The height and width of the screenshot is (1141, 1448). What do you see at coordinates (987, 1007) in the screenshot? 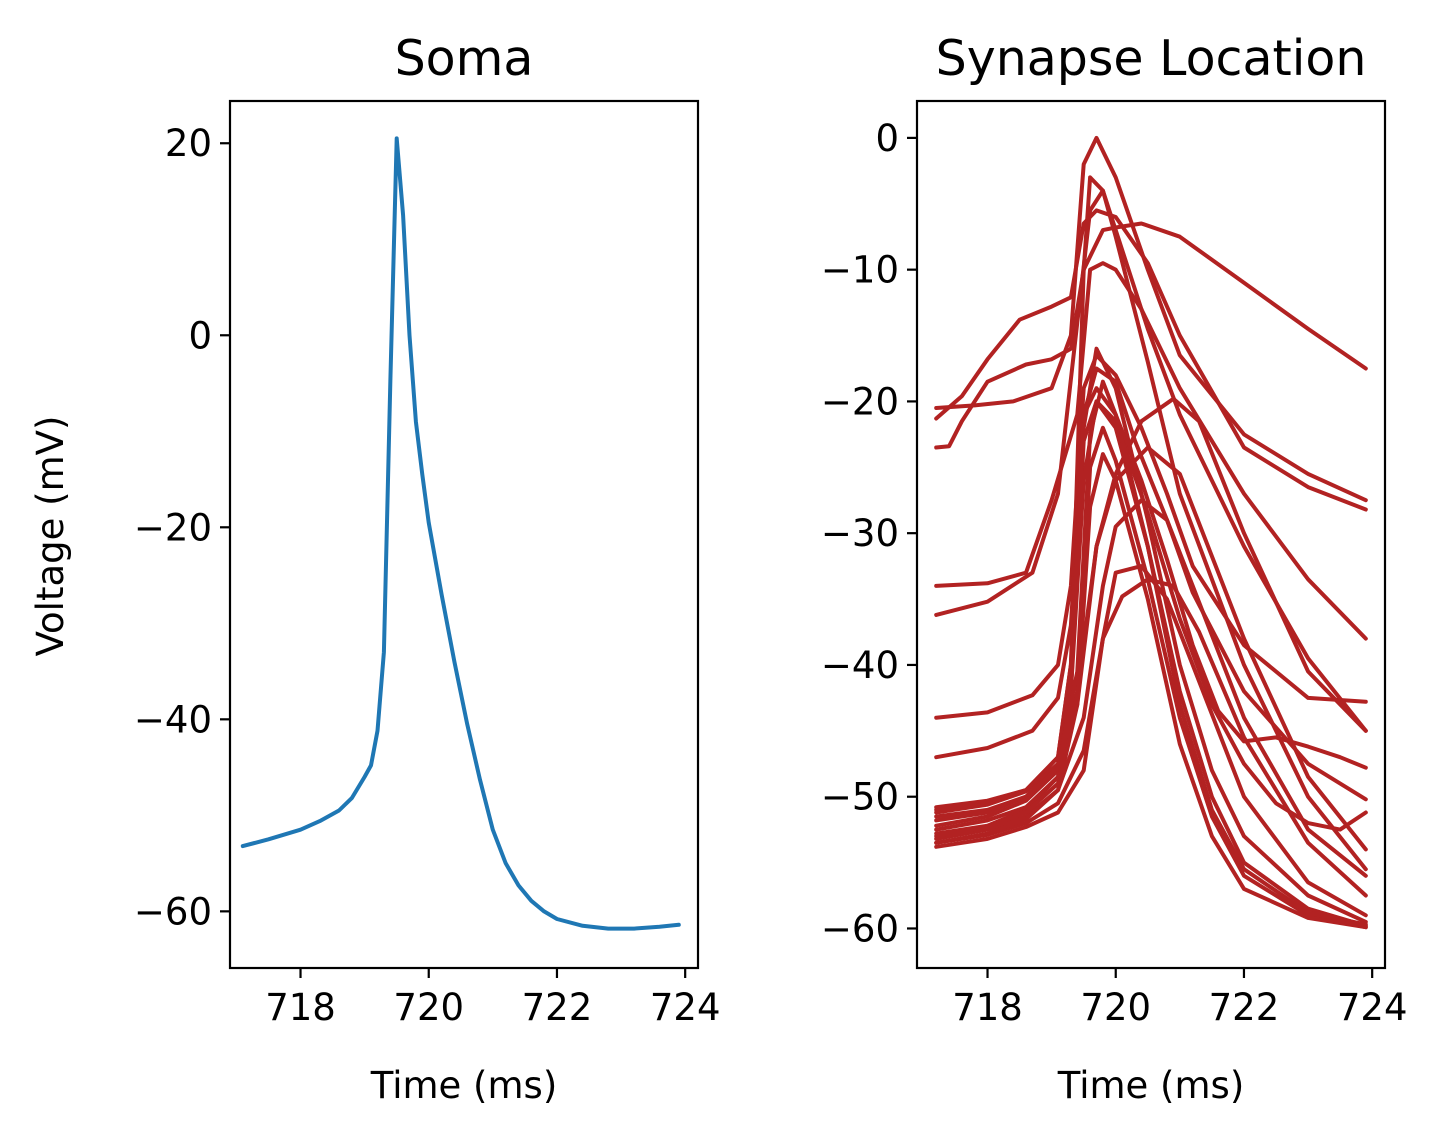
I see `synapse-xtick-label: 718` at bounding box center [987, 1007].